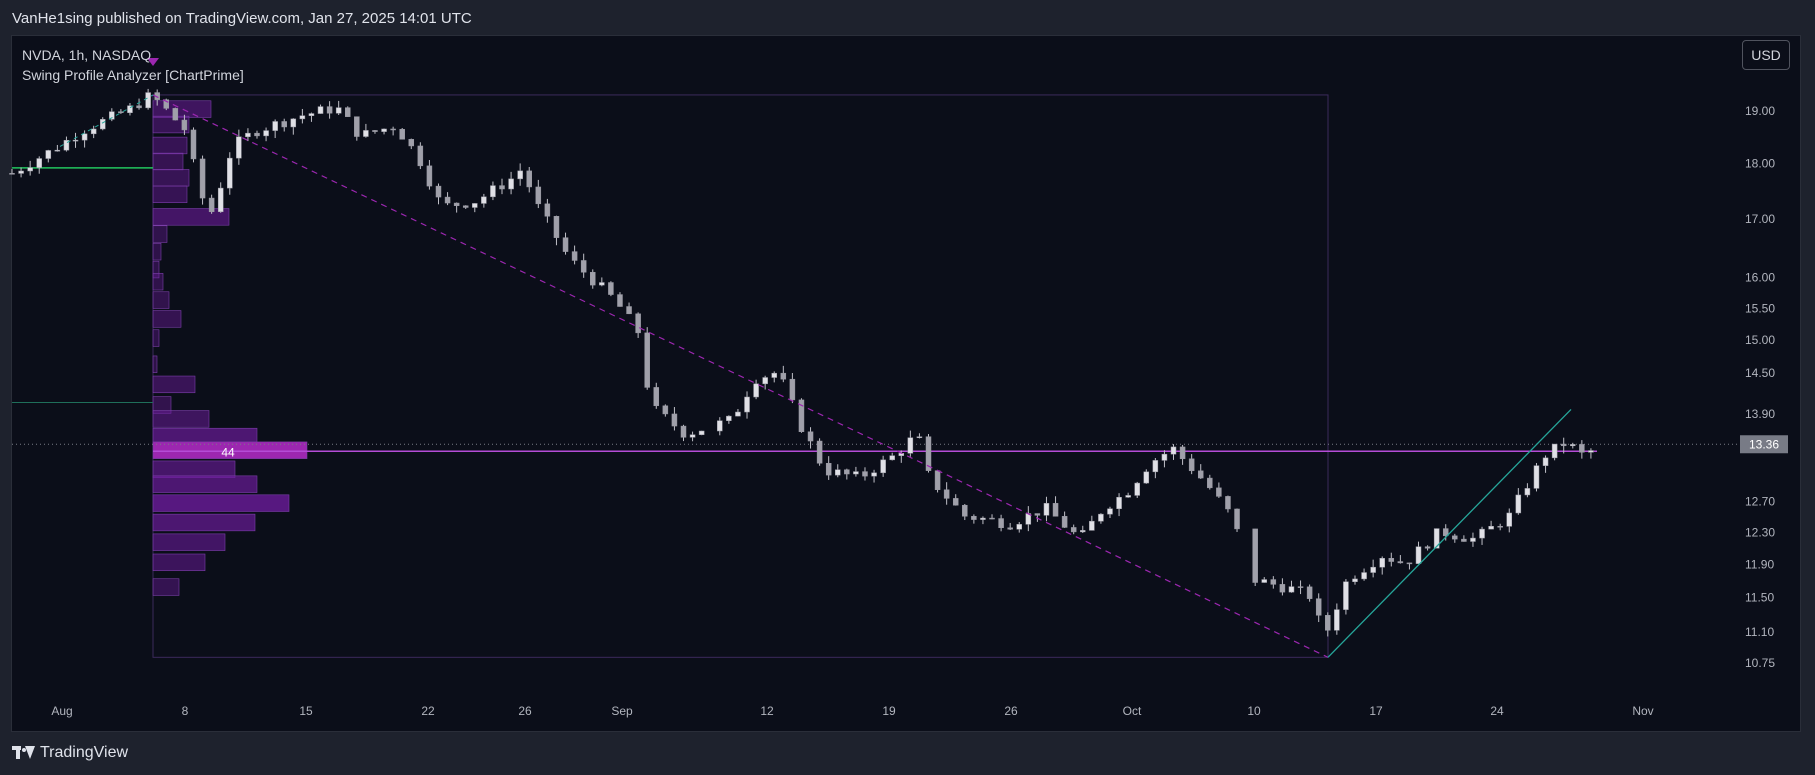 The width and height of the screenshot is (1815, 775). What do you see at coordinates (1760, 501) in the screenshot?
I see `price-tick-label: 12.70` at bounding box center [1760, 501].